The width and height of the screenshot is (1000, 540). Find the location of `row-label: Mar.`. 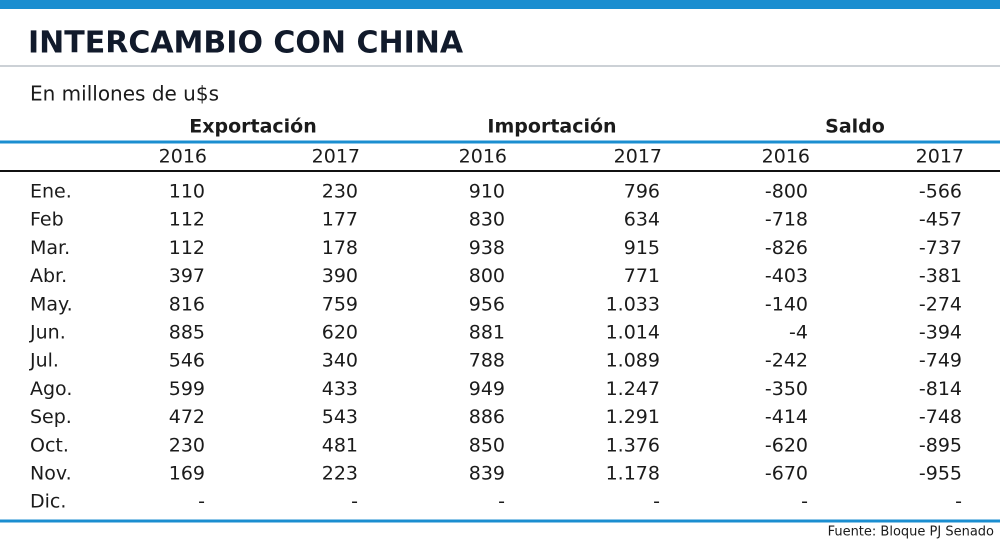

row-label: Mar. is located at coordinates (50, 248).